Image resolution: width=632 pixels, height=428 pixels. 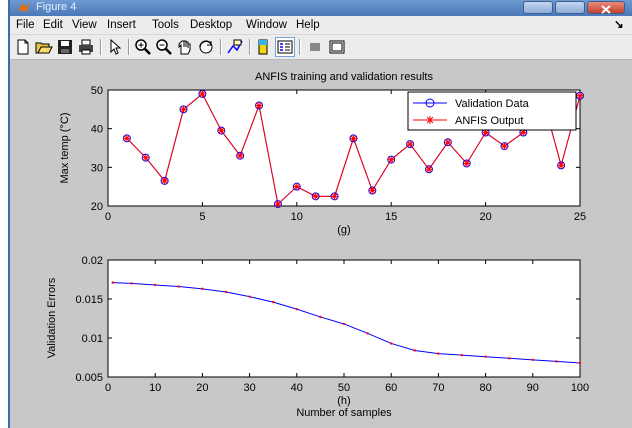 What do you see at coordinates (580, 388) in the screenshot?
I see `x-tick-label: 100` at bounding box center [580, 388].